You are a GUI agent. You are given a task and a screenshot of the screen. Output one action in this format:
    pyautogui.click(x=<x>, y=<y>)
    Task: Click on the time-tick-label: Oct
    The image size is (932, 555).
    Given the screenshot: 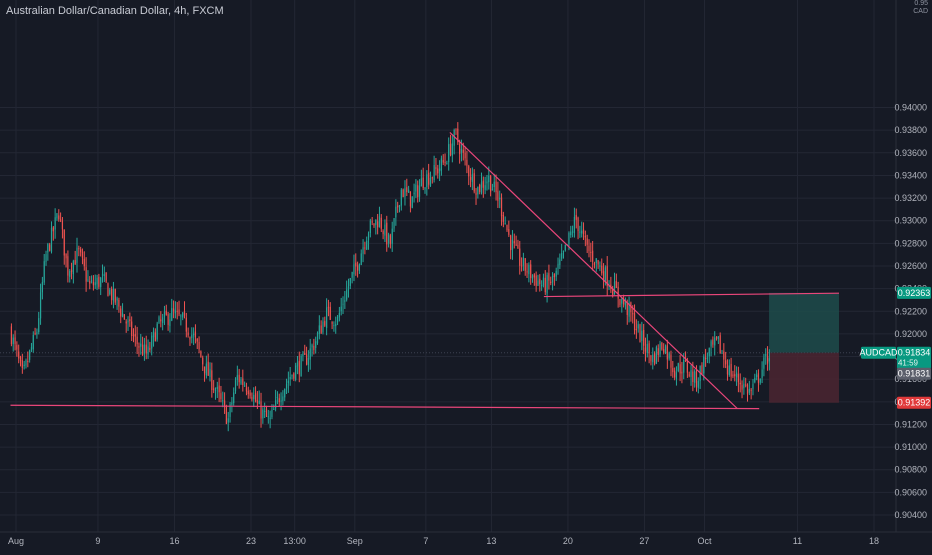 What is the action you would take?
    pyautogui.click(x=705, y=541)
    